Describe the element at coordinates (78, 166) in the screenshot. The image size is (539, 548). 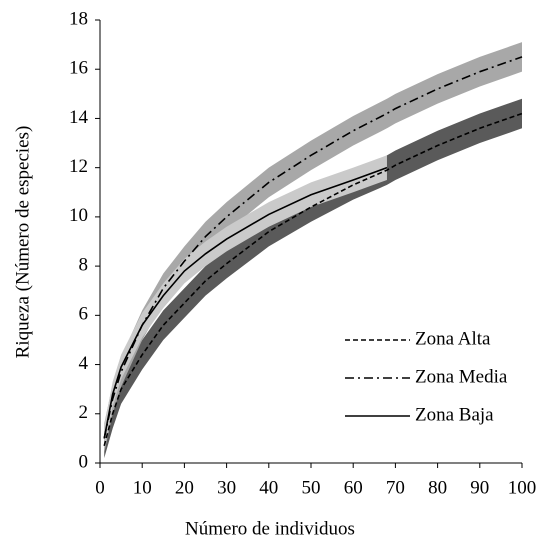
I see `y-tick-label: 12` at that location.